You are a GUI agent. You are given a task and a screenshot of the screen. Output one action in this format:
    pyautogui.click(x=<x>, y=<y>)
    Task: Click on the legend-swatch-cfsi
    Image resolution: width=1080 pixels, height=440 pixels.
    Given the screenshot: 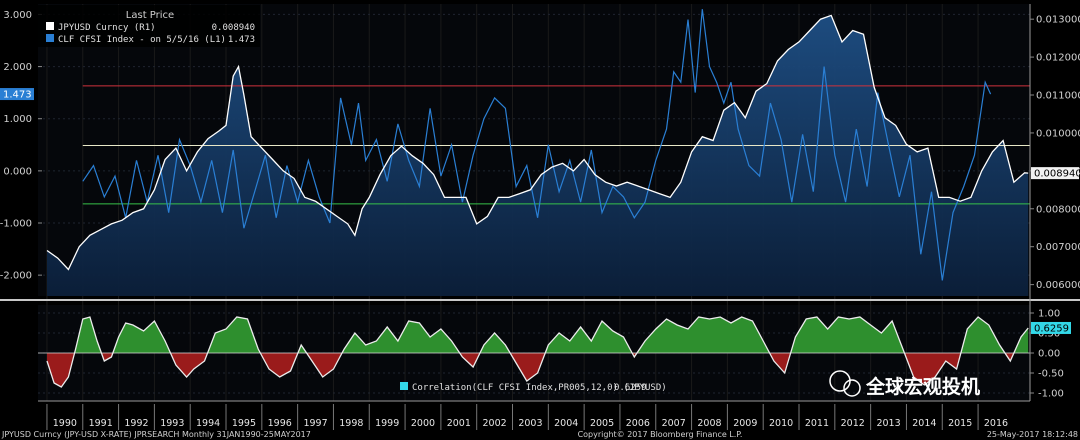 What is the action you would take?
    pyautogui.click(x=50, y=38)
    